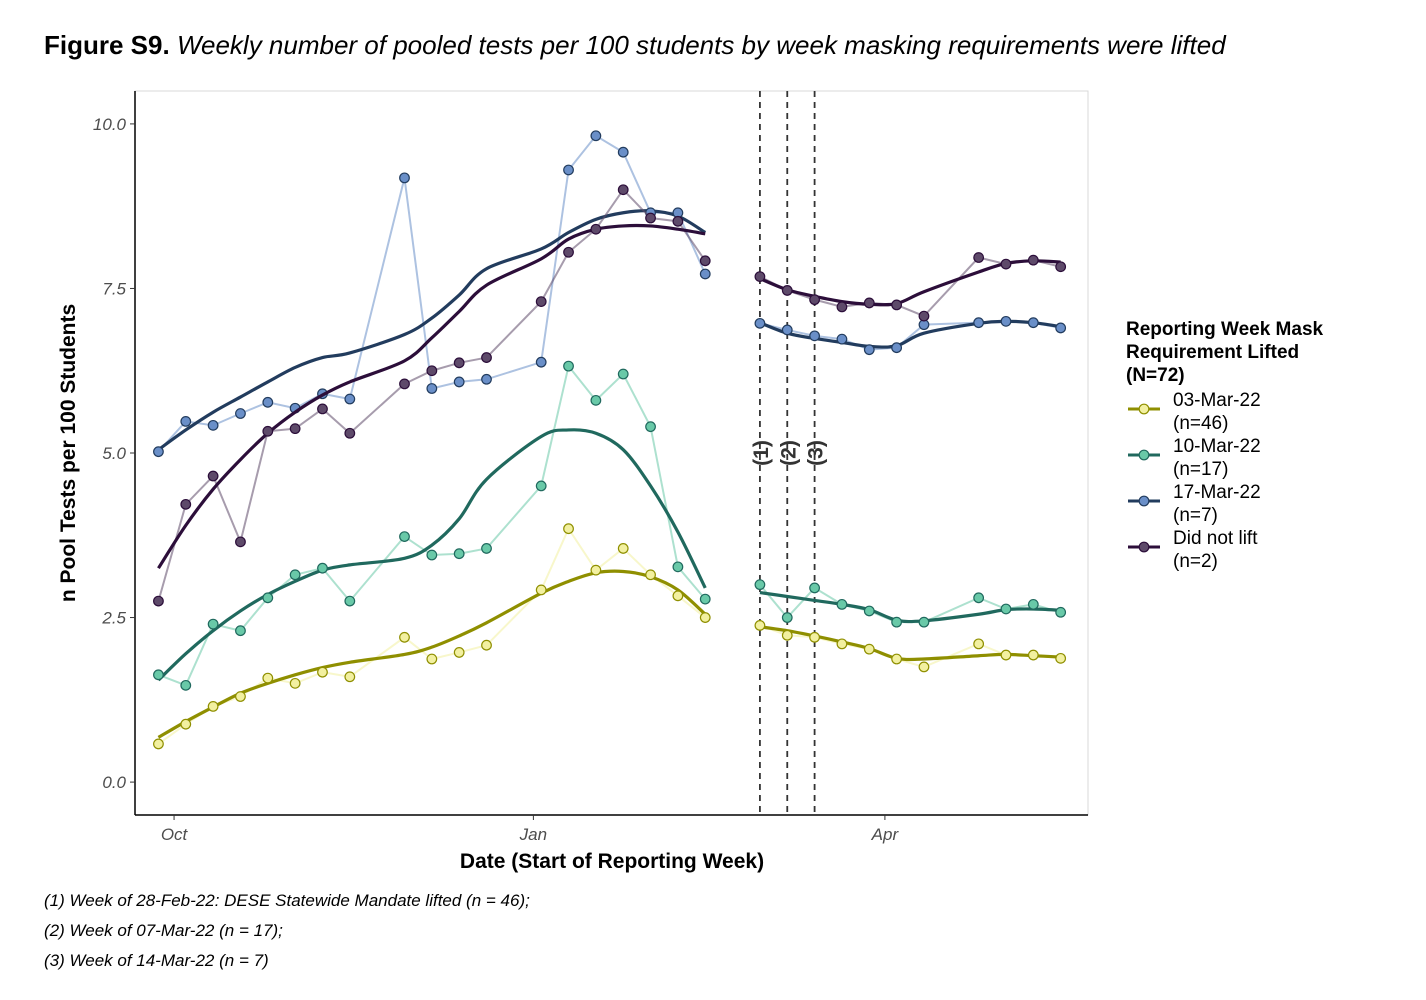 Image resolution: width=1426 pixels, height=1000 pixels. I want to click on series-trend-line, so click(432, 330).